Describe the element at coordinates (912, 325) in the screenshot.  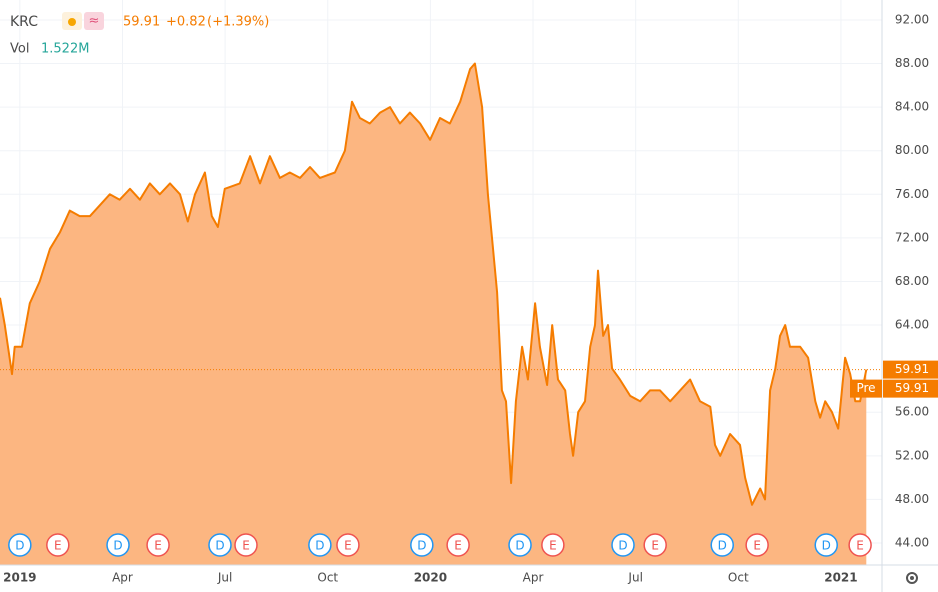
I see `y-tick-label: 64.00` at that location.